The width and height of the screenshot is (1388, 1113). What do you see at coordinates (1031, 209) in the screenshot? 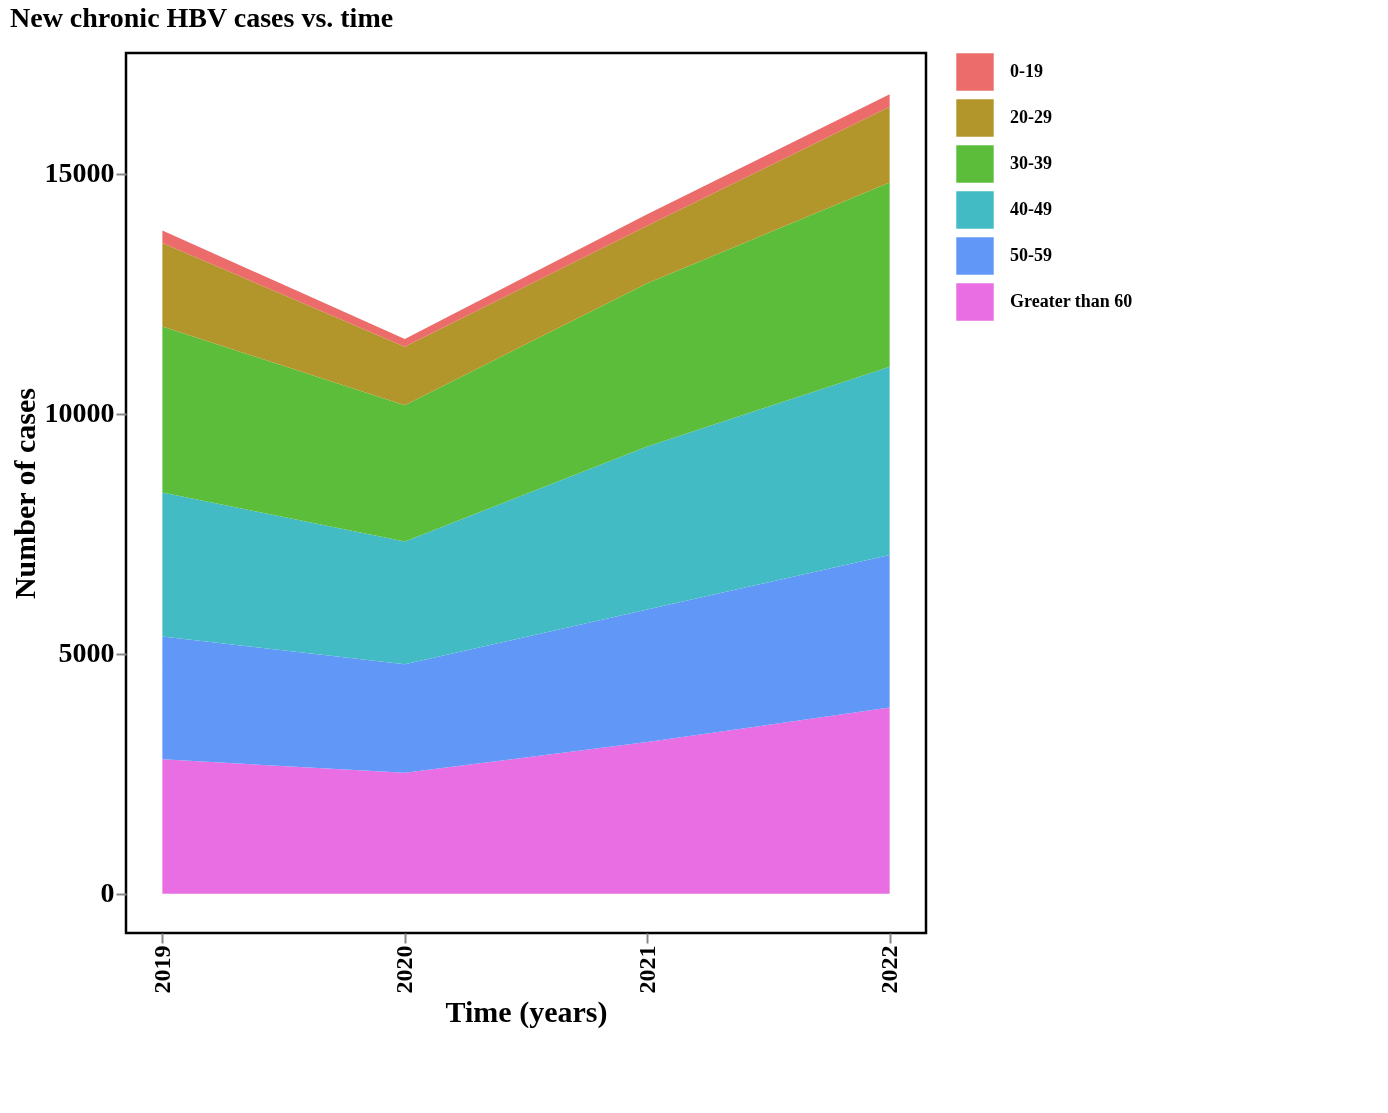
I see `legend-label: 40-49` at bounding box center [1031, 209].